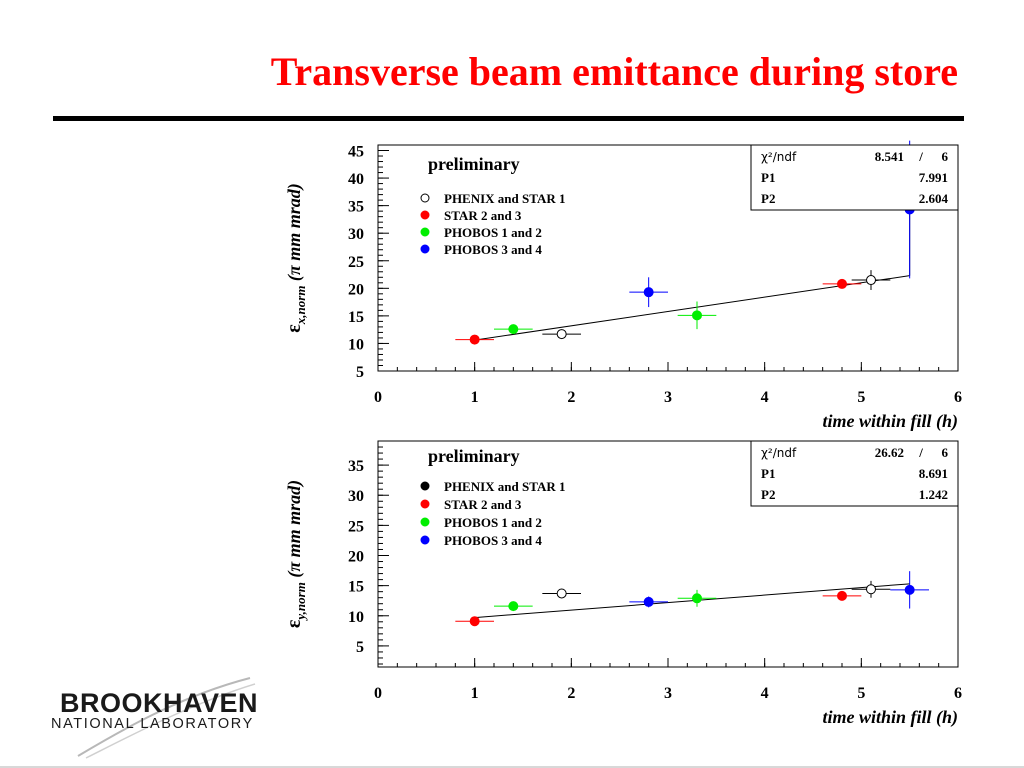 The image size is (1024, 768). I want to click on chart2-x-tick-label: 4, so click(765, 693).